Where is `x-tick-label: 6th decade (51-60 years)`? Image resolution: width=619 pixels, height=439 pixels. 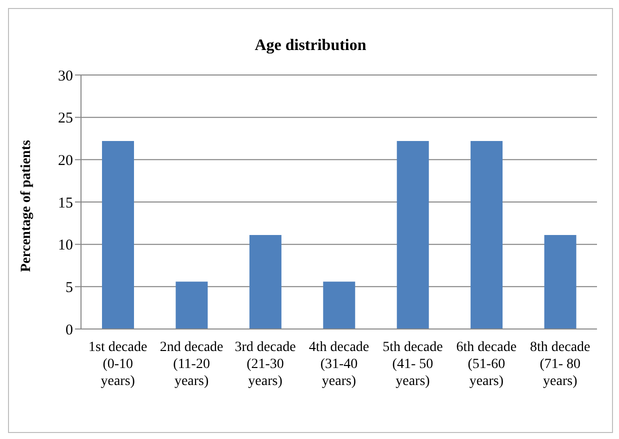 x-tick-label: 6th decade (51-60 years) is located at coordinates (486, 364).